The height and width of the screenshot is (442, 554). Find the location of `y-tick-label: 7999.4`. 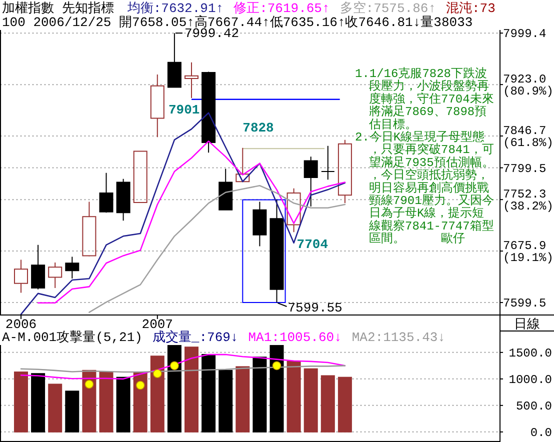

y-tick-label: 7999.4 is located at coordinates (524, 34).